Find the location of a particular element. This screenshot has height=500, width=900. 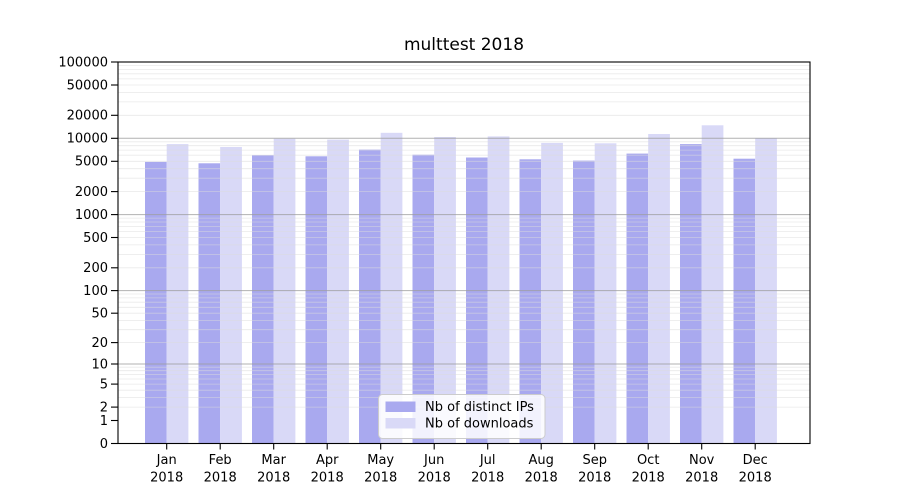

bar-nb-of-distinct-ips-oct-2018 is located at coordinates (637, 298).